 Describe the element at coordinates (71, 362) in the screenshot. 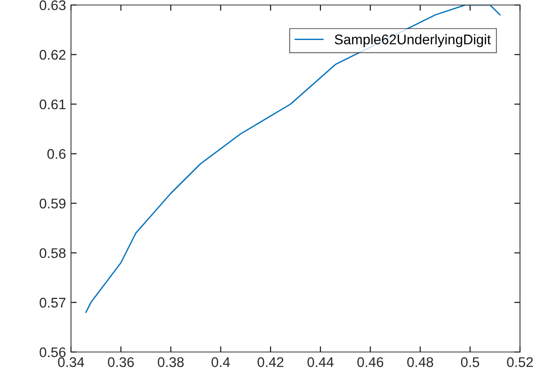

I see `x-tick-label: 0.34` at that location.